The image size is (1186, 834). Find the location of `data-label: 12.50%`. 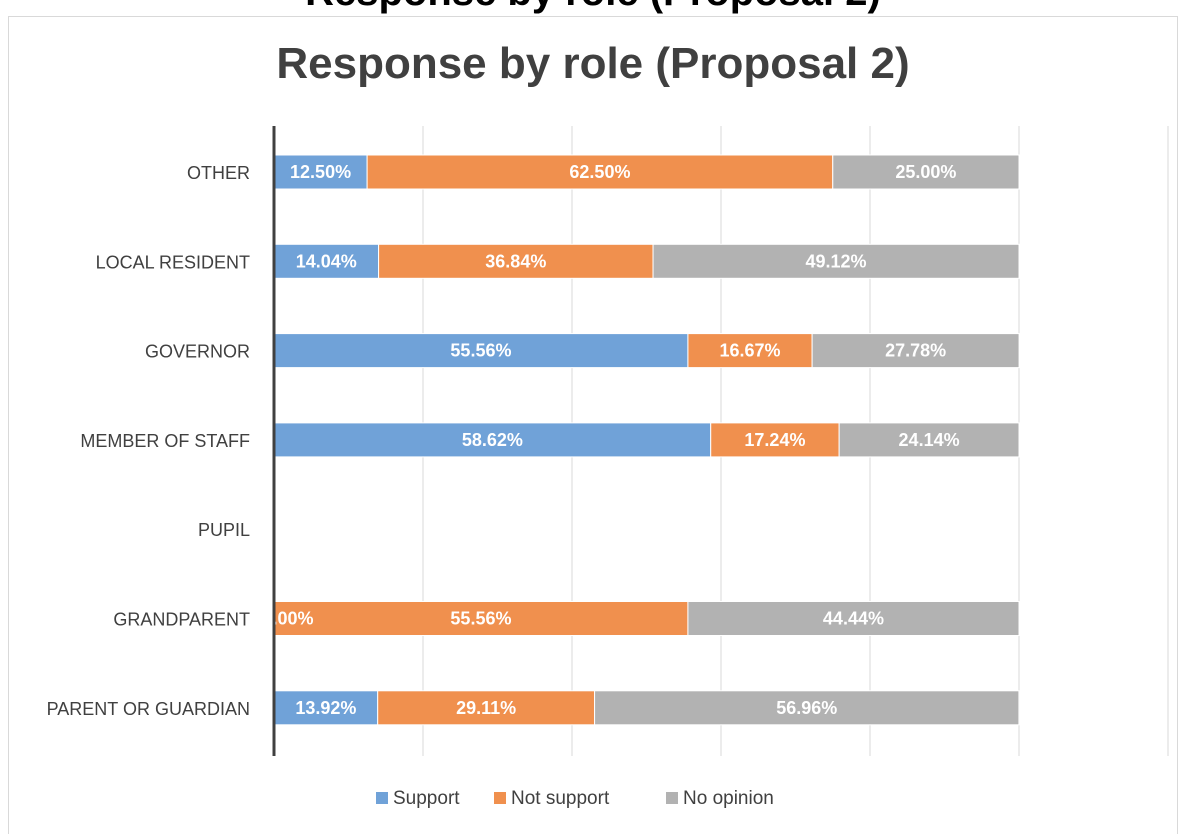

data-label: 12.50% is located at coordinates (320, 172).